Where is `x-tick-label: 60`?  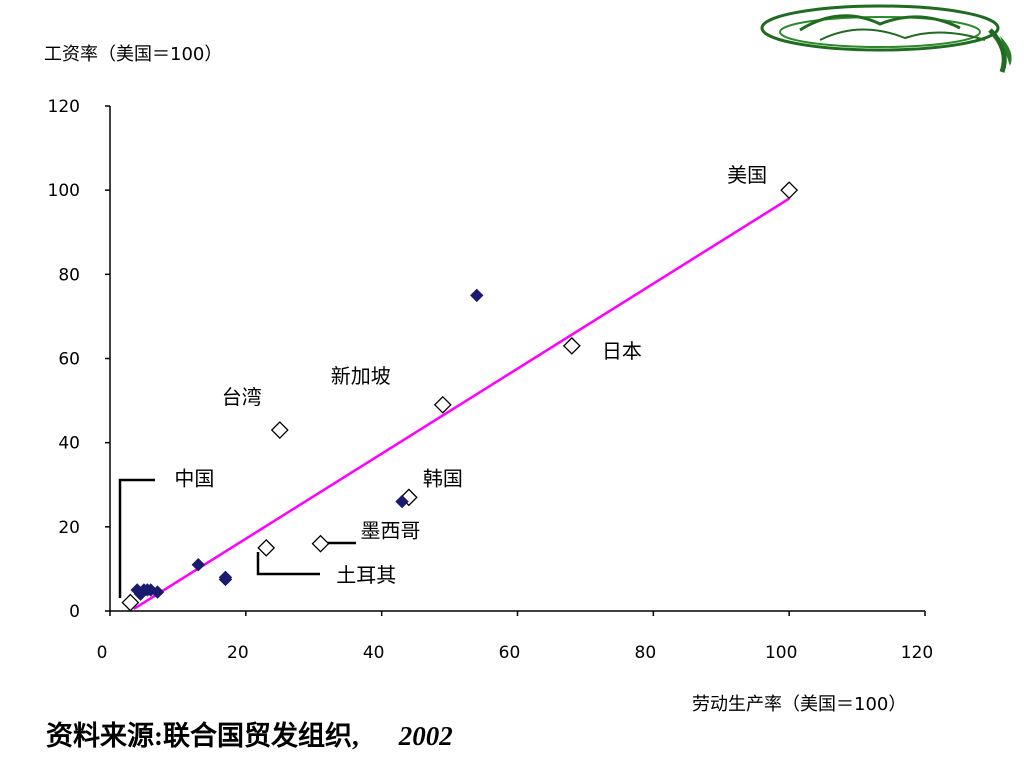
x-tick-label: 60 is located at coordinates (510, 653).